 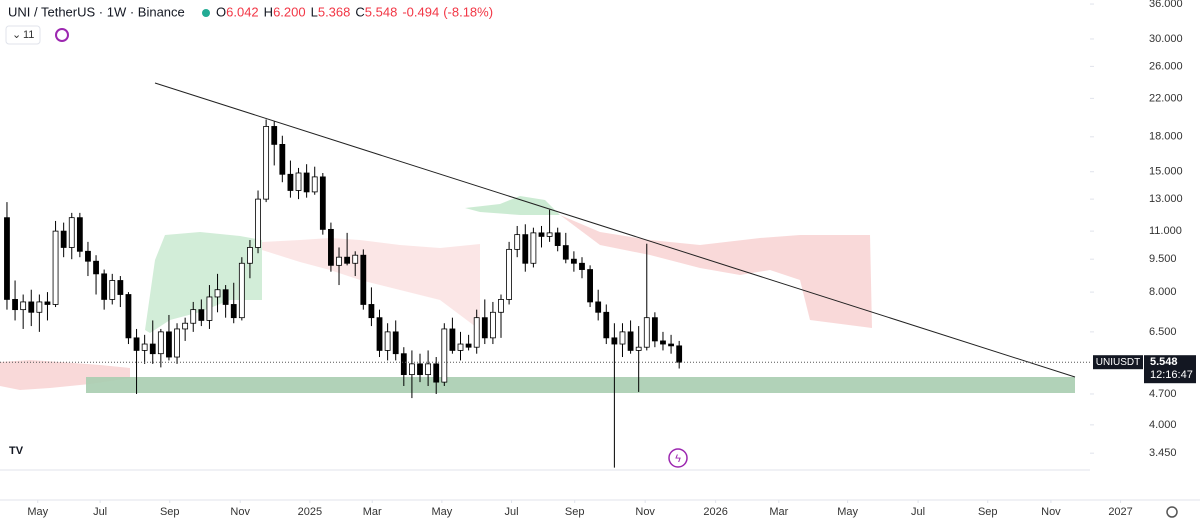 What do you see at coordinates (468, 11) in the screenshot?
I see `change-pct: (-8.18%)` at bounding box center [468, 11].